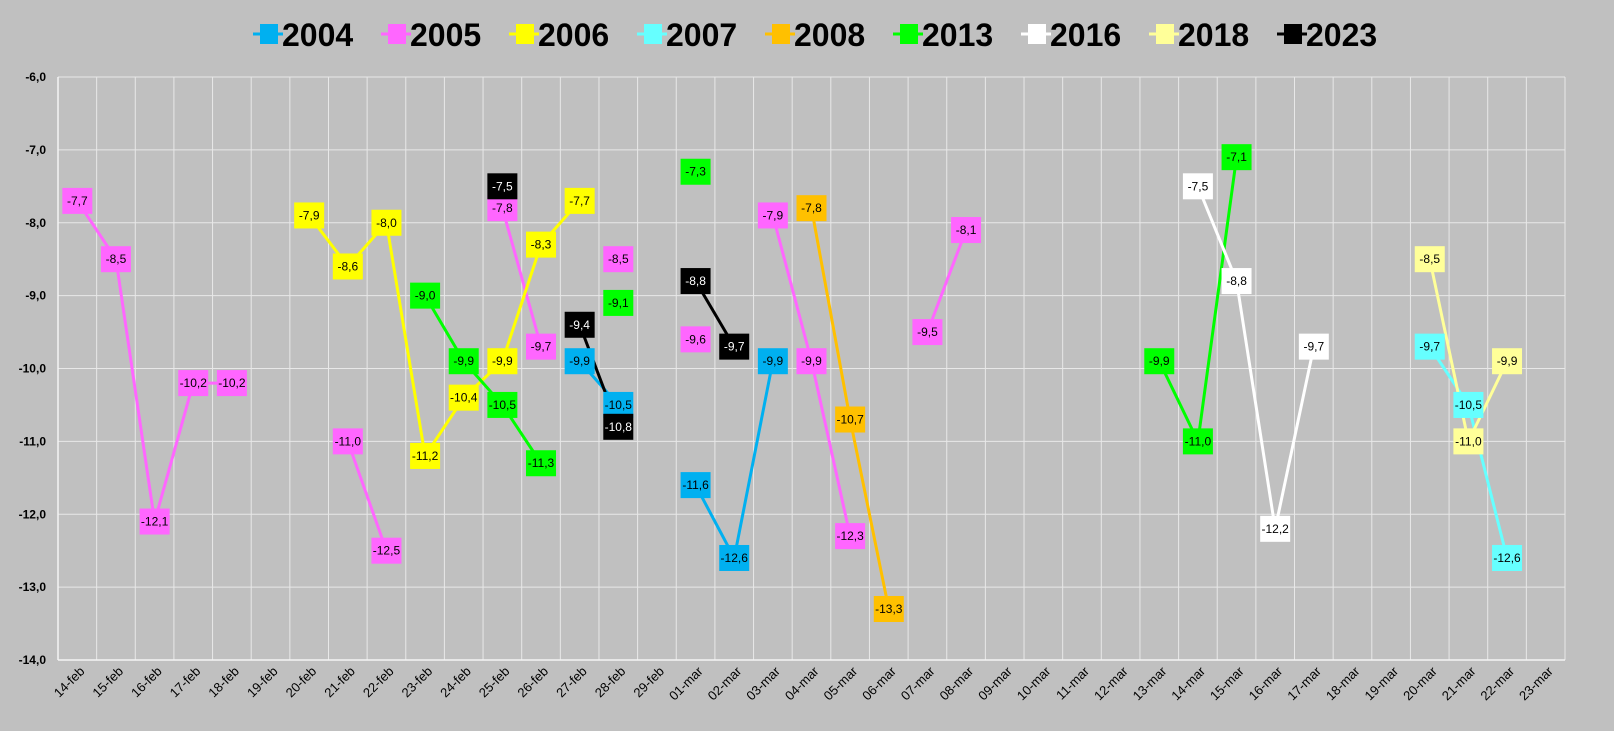  I want to click on x-tick-label: 16-feb, so click(146, 682).